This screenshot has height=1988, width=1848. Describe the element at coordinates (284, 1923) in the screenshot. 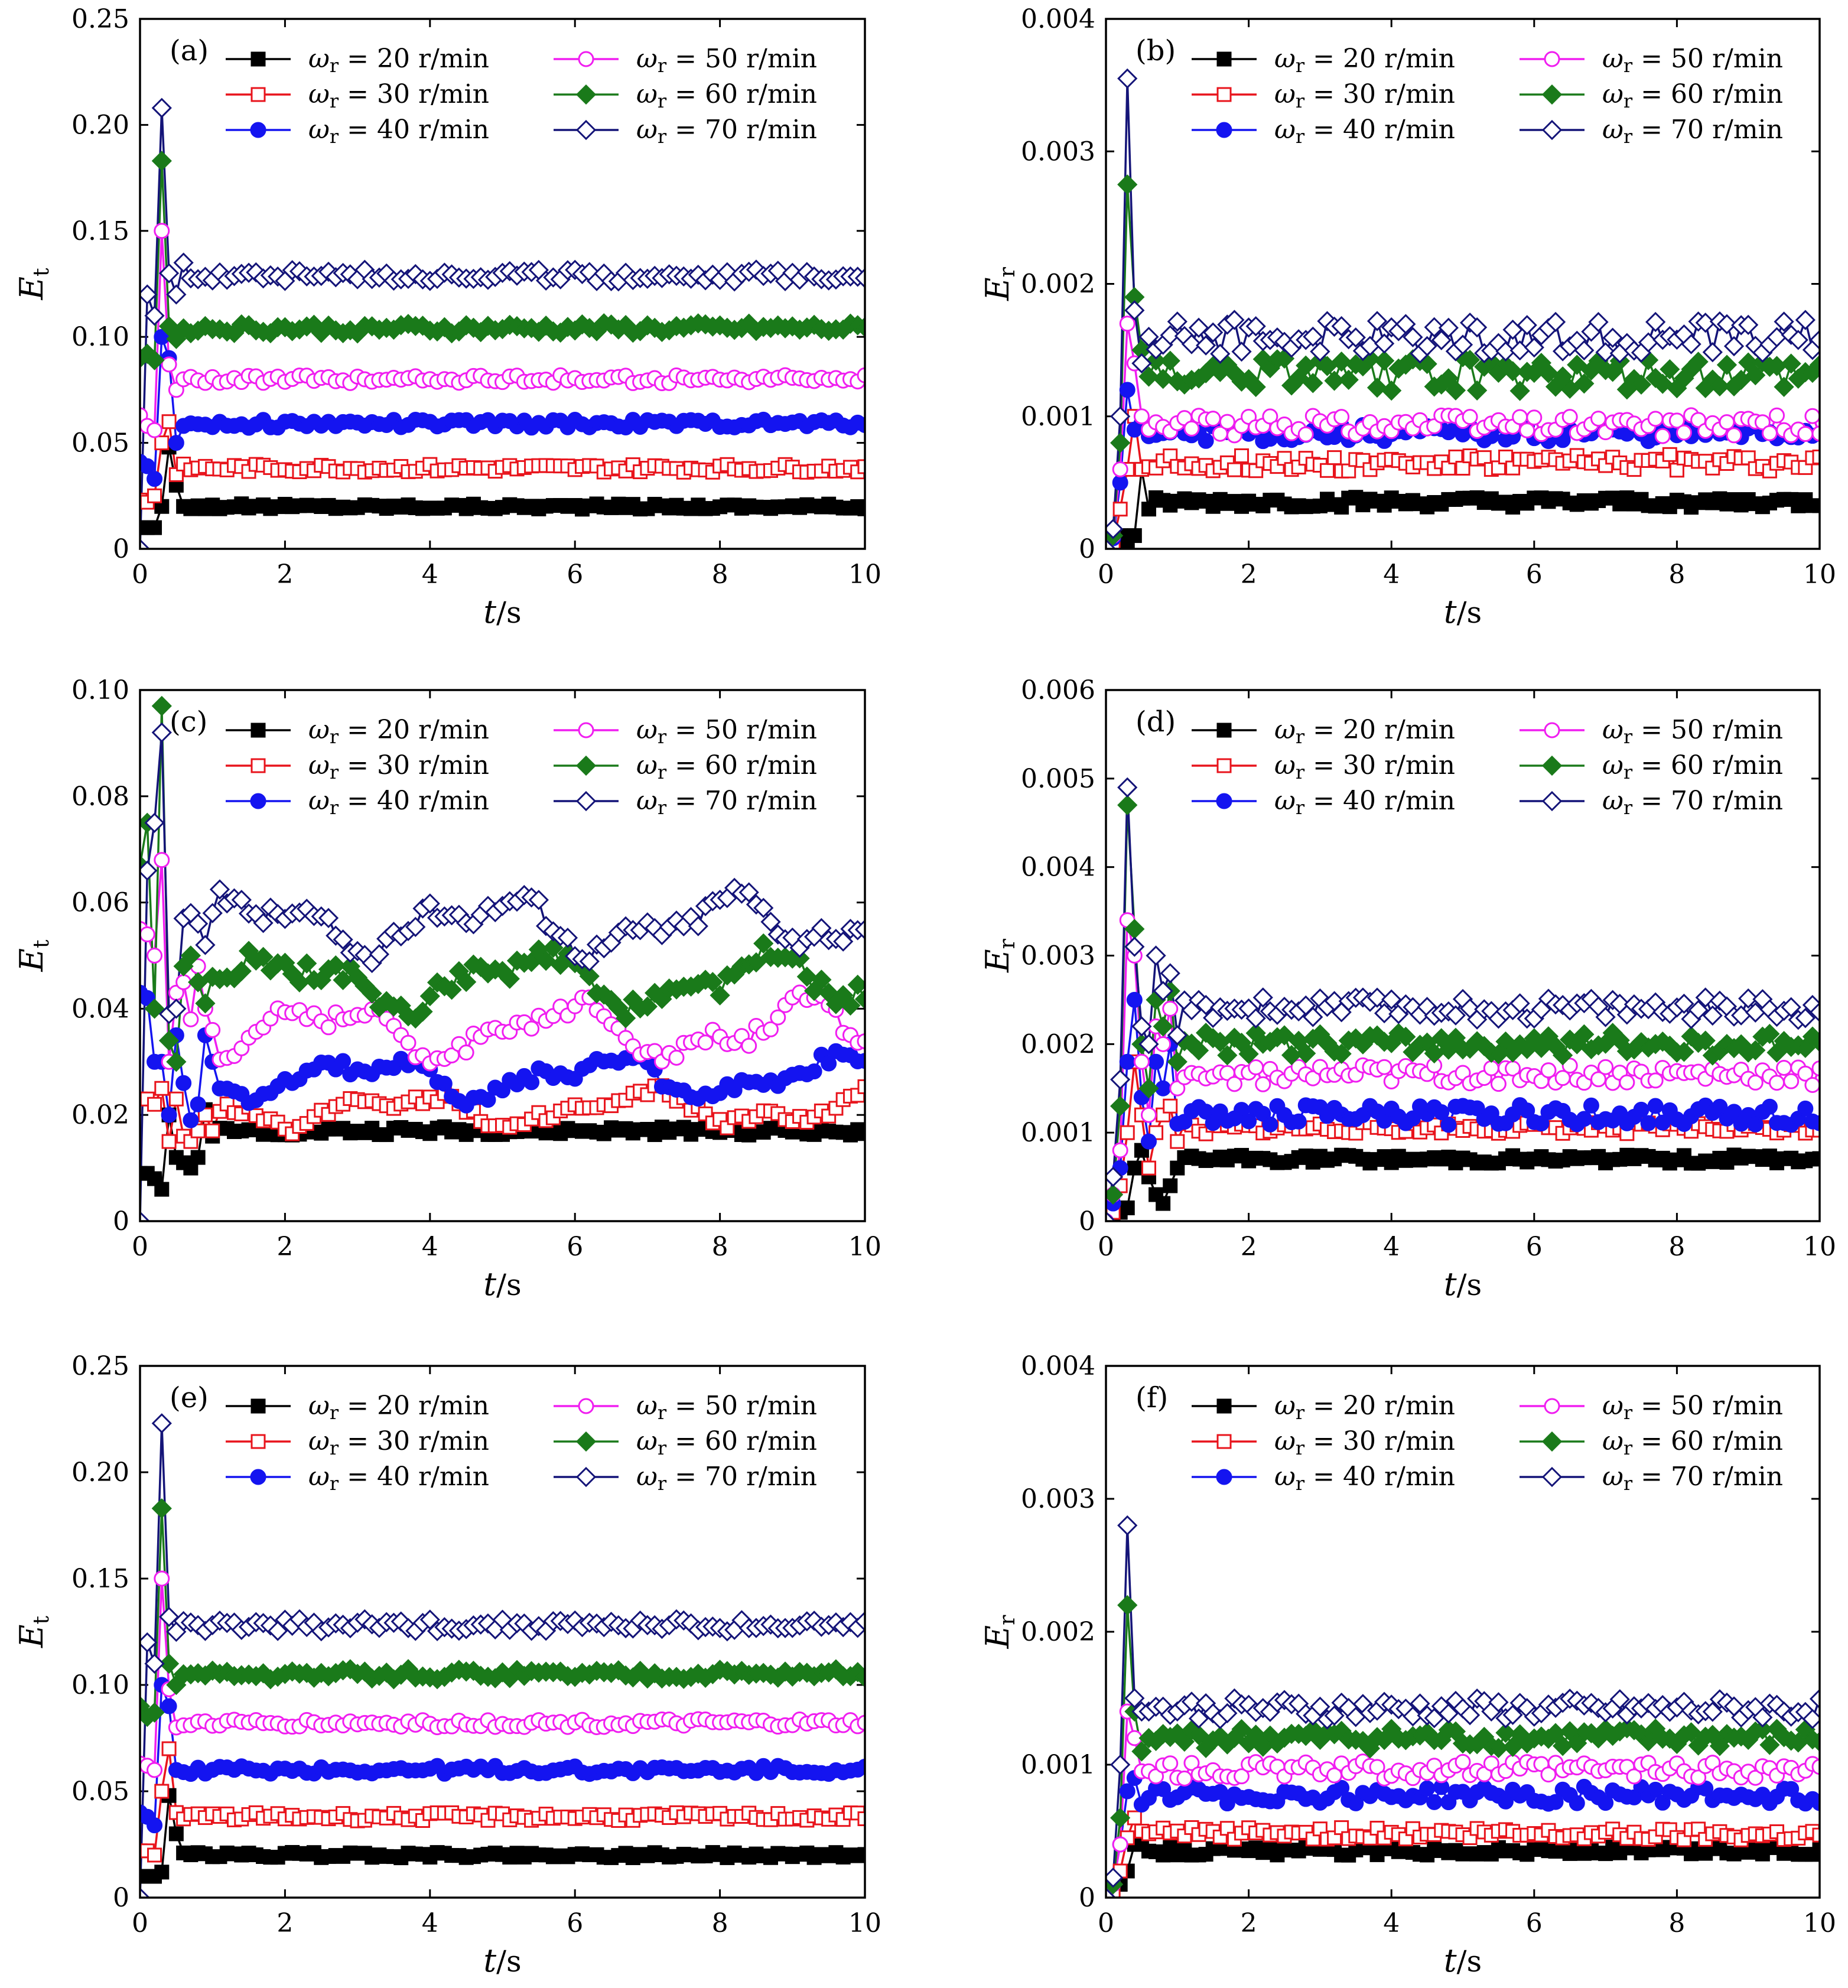

I see `x-tick-label: 2` at that location.